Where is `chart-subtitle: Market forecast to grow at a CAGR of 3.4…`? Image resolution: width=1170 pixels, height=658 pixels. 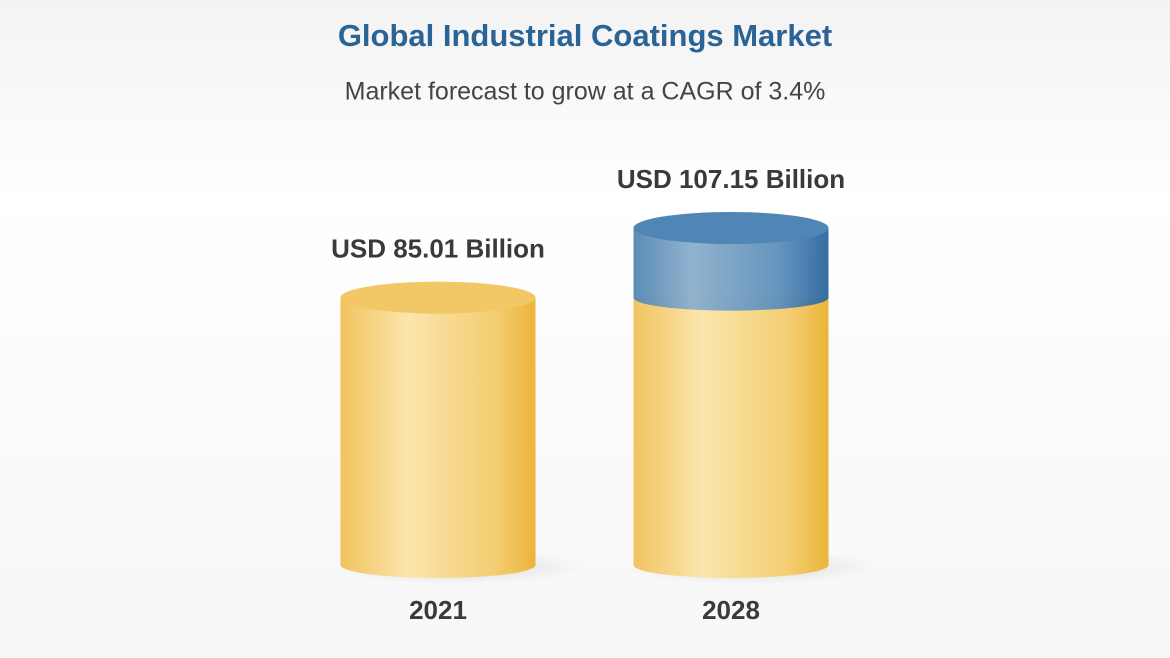
chart-subtitle: Market forecast to grow at a CAGR of 3.4… is located at coordinates (585, 92).